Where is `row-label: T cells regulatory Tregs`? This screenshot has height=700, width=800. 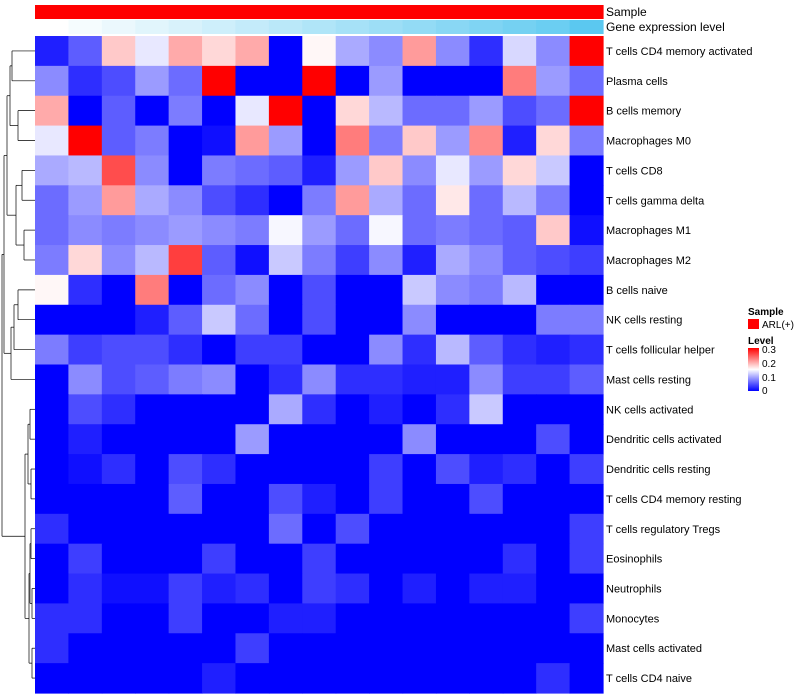 row-label: T cells regulatory Tregs is located at coordinates (663, 530).